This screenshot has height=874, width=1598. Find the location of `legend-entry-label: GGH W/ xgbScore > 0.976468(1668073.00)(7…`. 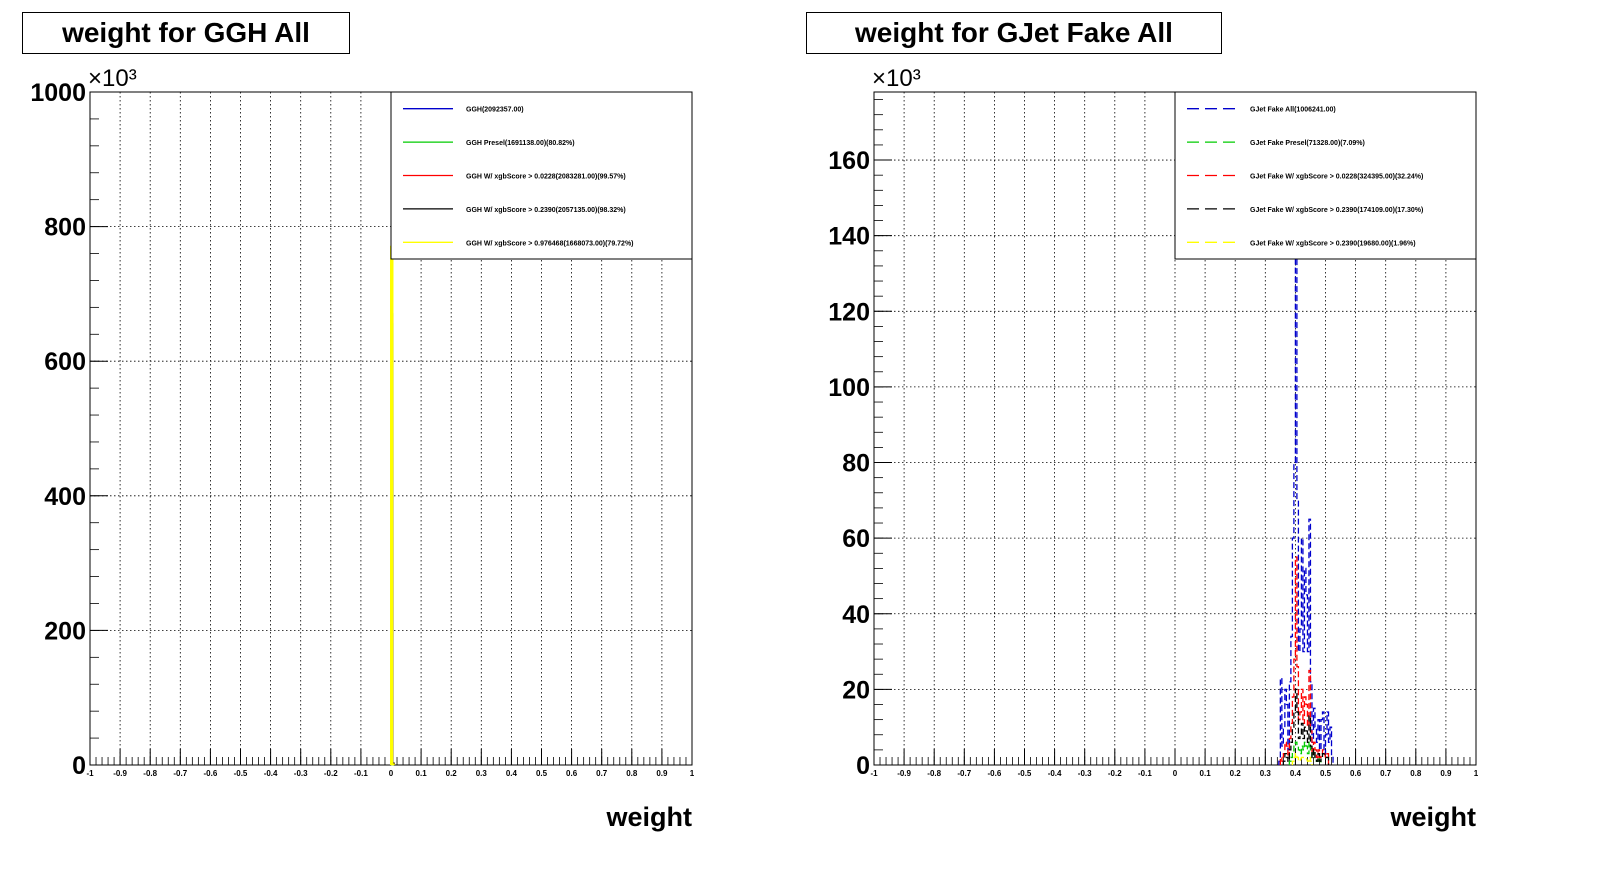

legend-entry-label: GGH W/ xgbScore > 0.976468(1668073.00)(7… is located at coordinates (550, 243).